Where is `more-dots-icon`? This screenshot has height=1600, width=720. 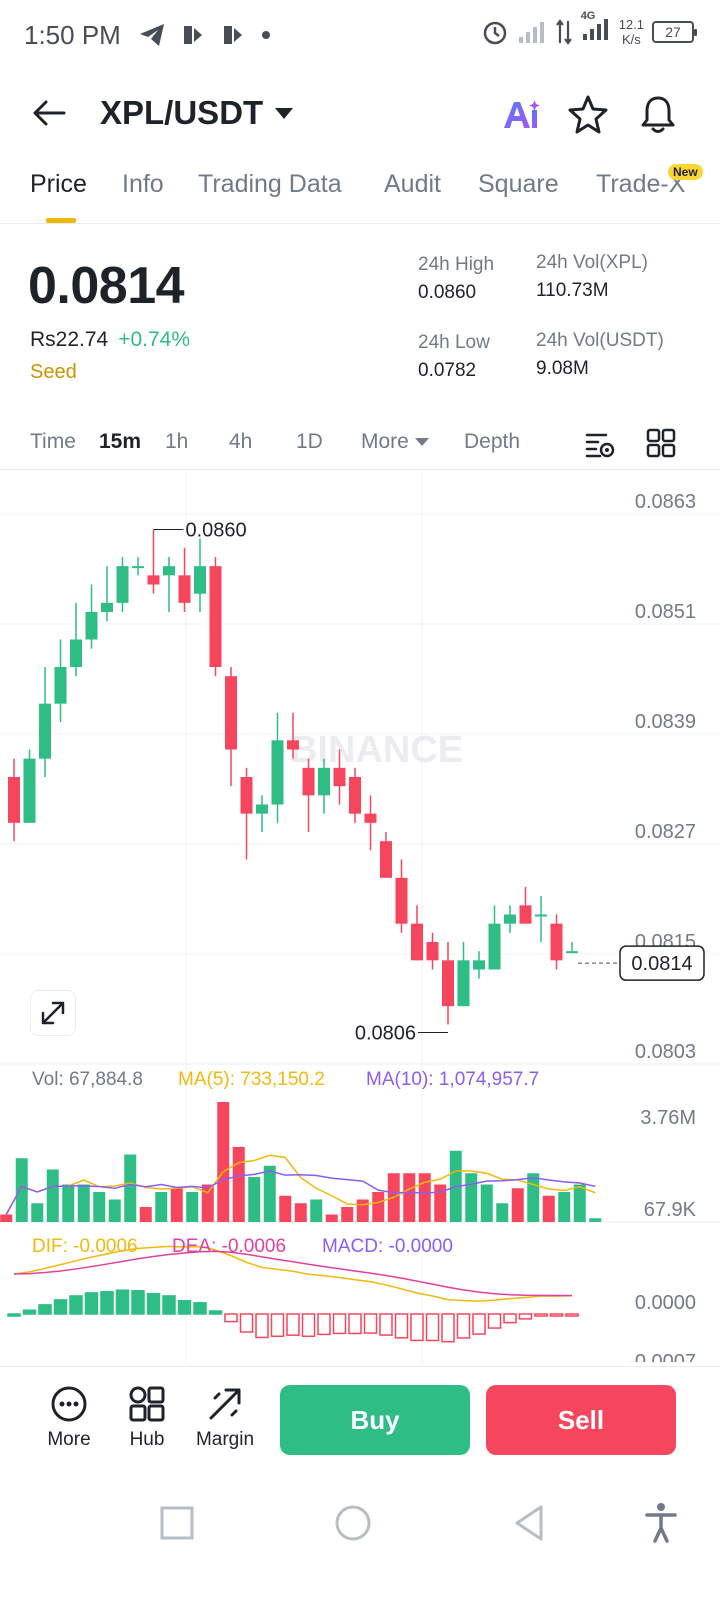
more-dots-icon is located at coordinates (69, 1404).